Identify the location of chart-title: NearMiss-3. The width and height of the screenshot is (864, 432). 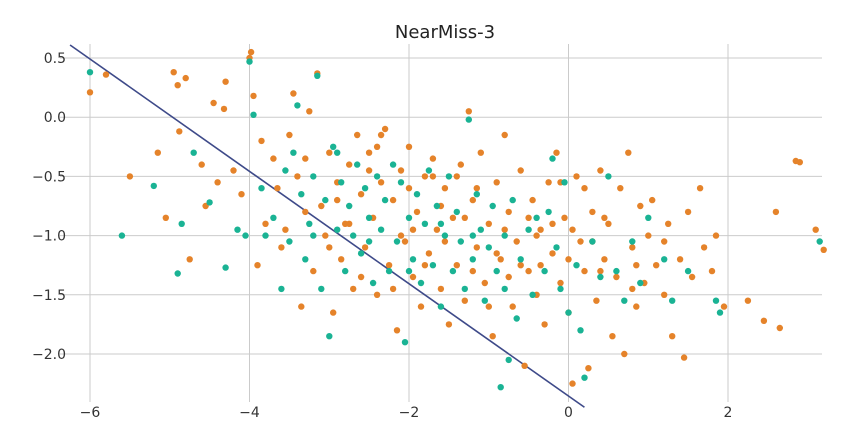
(445, 32).